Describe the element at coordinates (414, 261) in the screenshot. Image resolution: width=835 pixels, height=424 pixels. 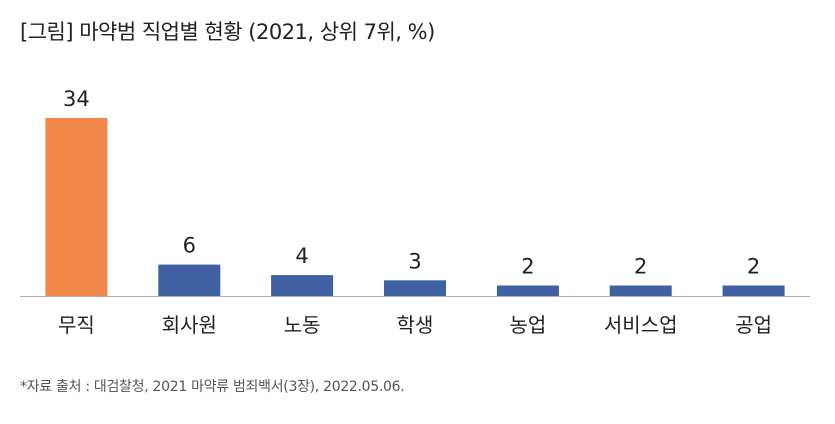
I see `value-label-4: 3` at that location.